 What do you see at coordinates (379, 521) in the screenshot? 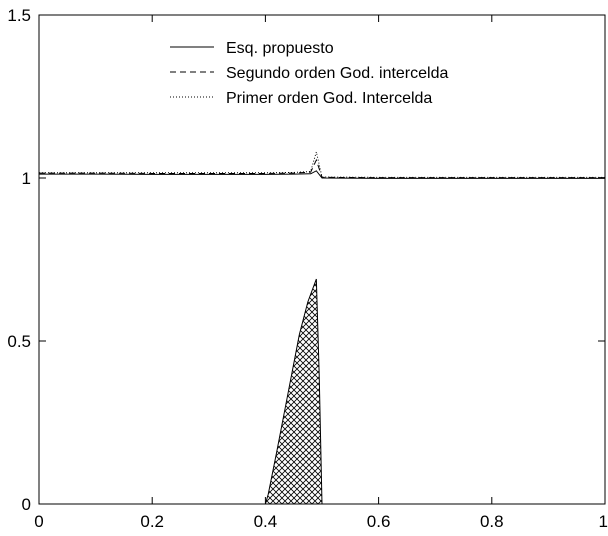
I see `x-tick-label-3: 0.6` at bounding box center [379, 521].